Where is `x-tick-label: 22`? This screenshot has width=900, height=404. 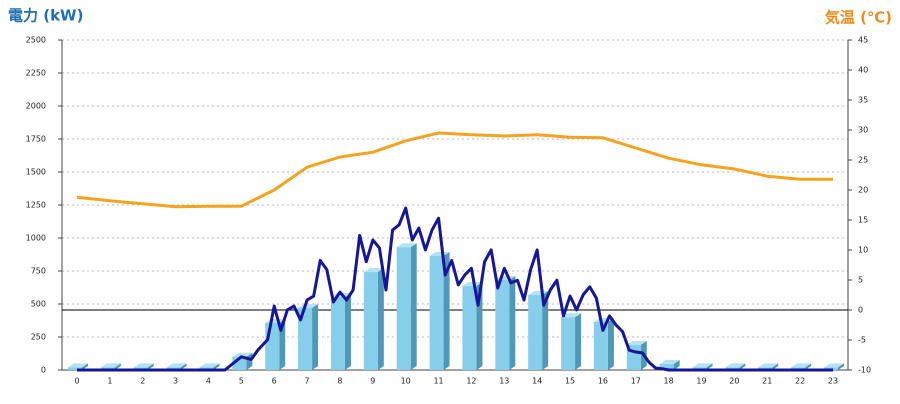
x-tick-label: 22 is located at coordinates (800, 381).